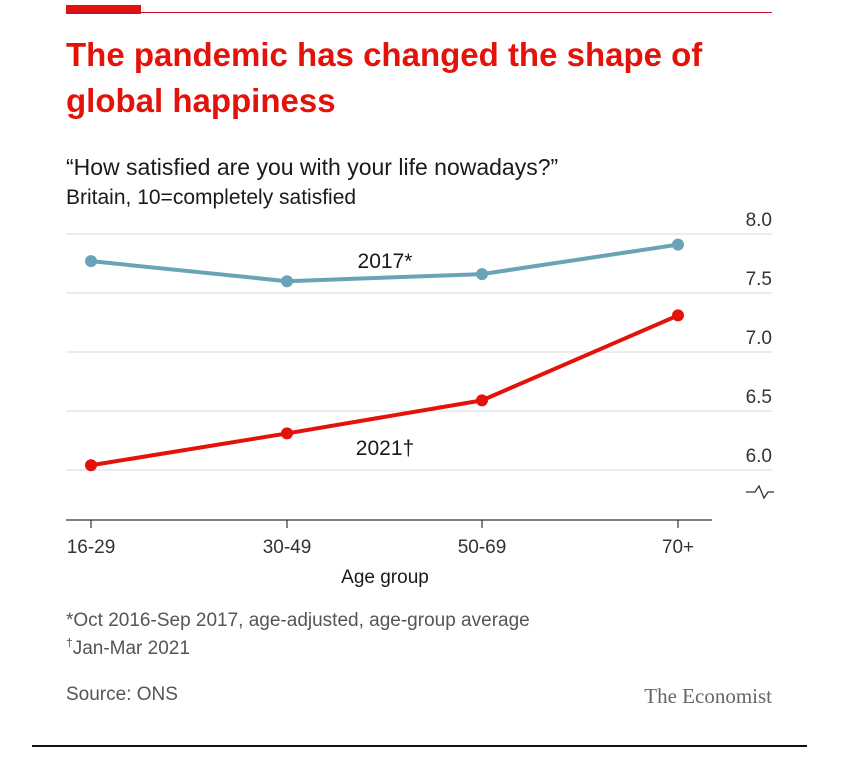 This screenshot has height=757, width=866. What do you see at coordinates (482, 547) in the screenshot?
I see `x-tick-label: 50-69` at bounding box center [482, 547].